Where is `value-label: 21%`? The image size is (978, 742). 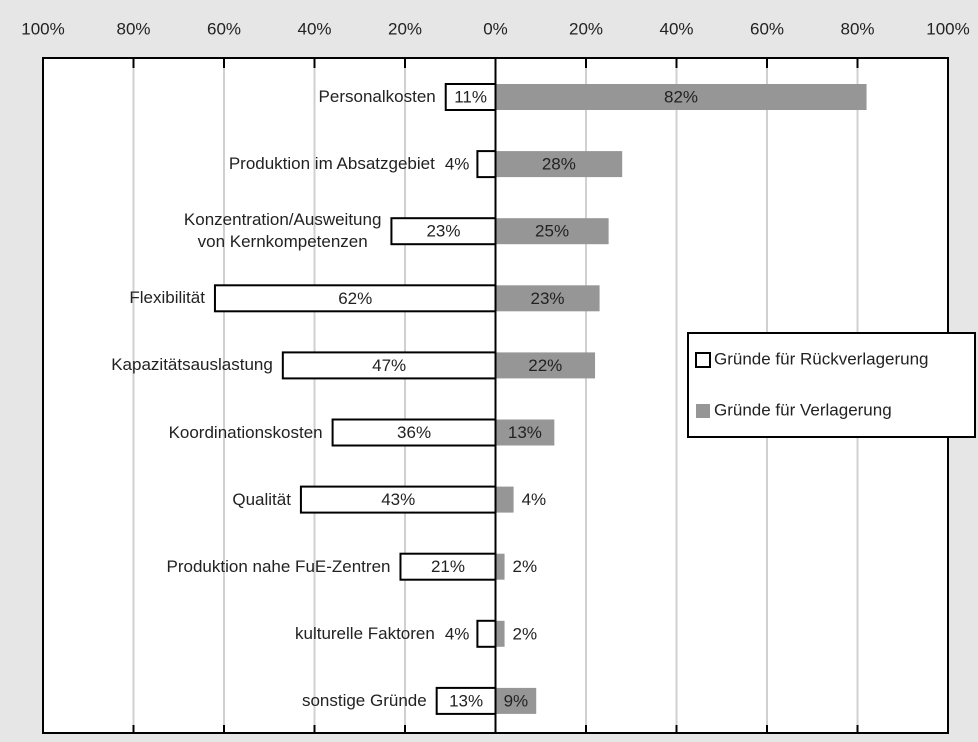 value-label: 21% is located at coordinates (448, 566).